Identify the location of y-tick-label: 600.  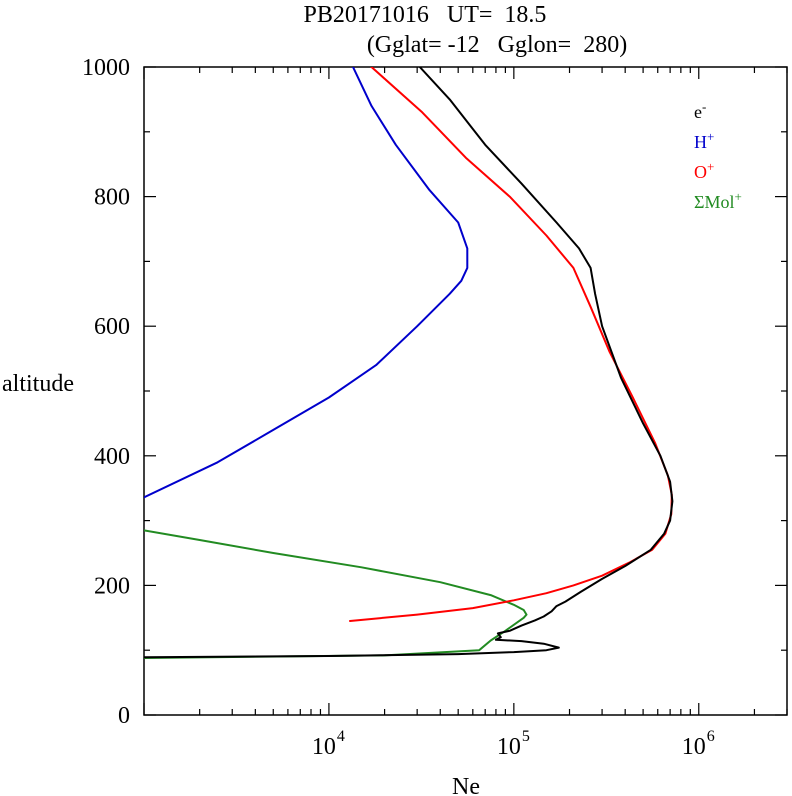
(112, 327).